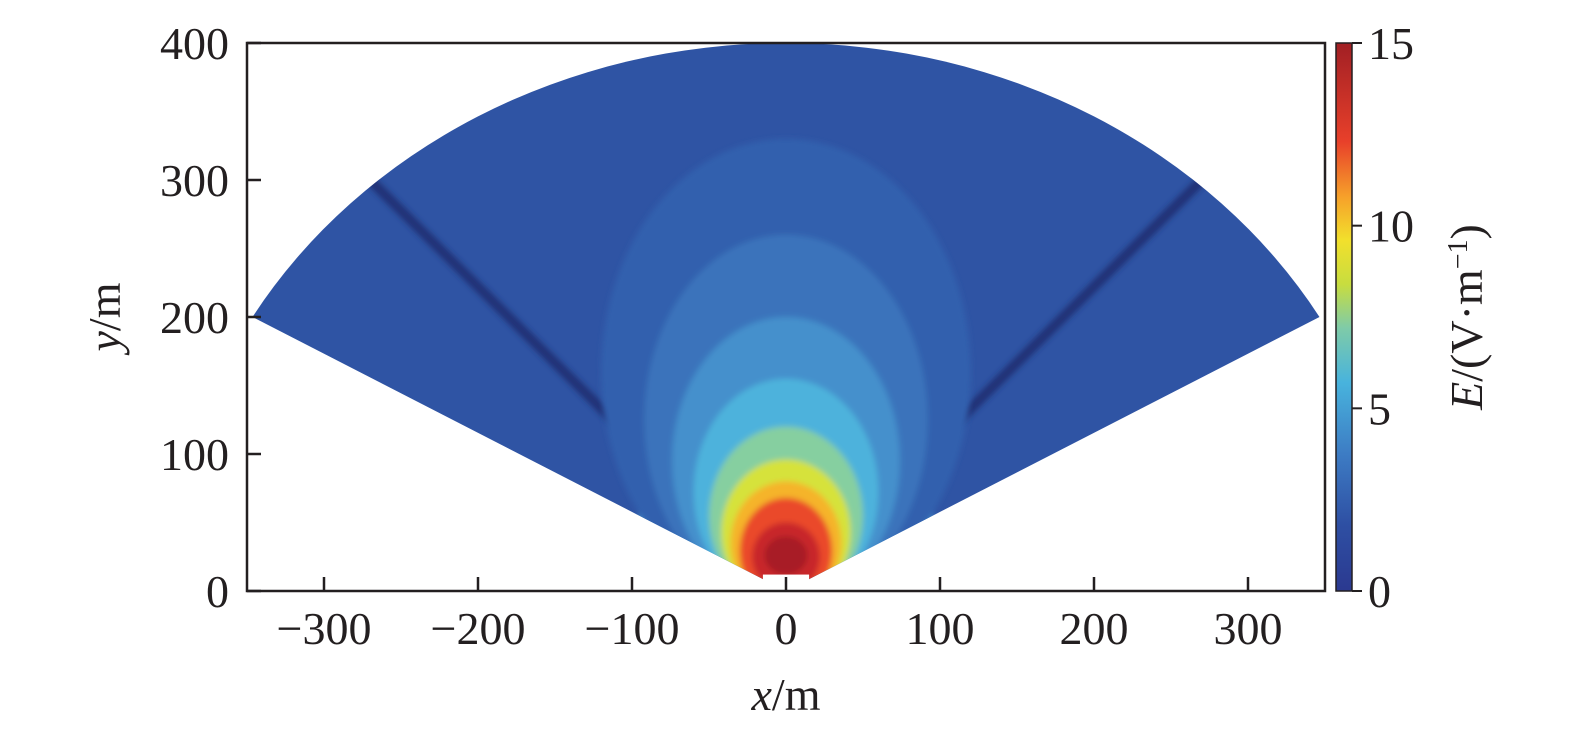 The image size is (1575, 738). What do you see at coordinates (1391, 226) in the screenshot?
I see `colorbar-tick-label: 10` at bounding box center [1391, 226].